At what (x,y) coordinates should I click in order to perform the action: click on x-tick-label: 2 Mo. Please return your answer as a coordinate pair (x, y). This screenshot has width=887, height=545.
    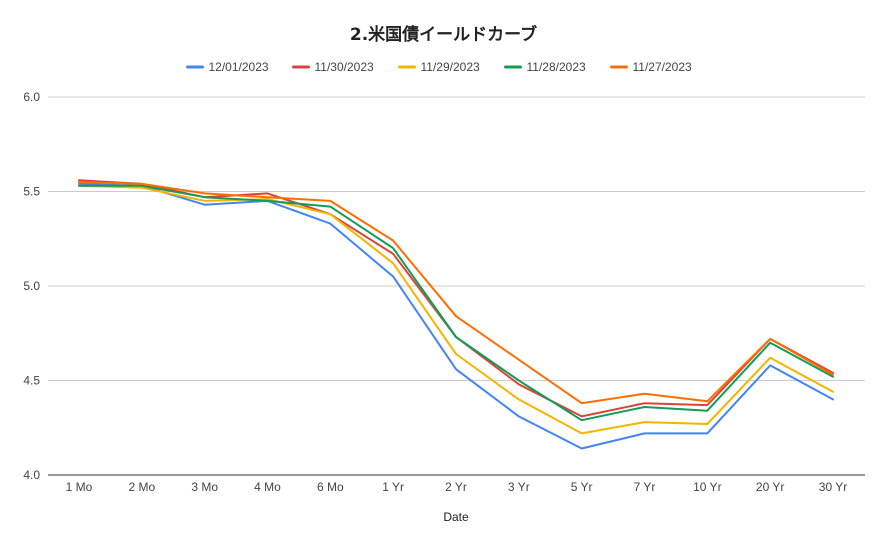
    Looking at the image, I should click on (141, 487).